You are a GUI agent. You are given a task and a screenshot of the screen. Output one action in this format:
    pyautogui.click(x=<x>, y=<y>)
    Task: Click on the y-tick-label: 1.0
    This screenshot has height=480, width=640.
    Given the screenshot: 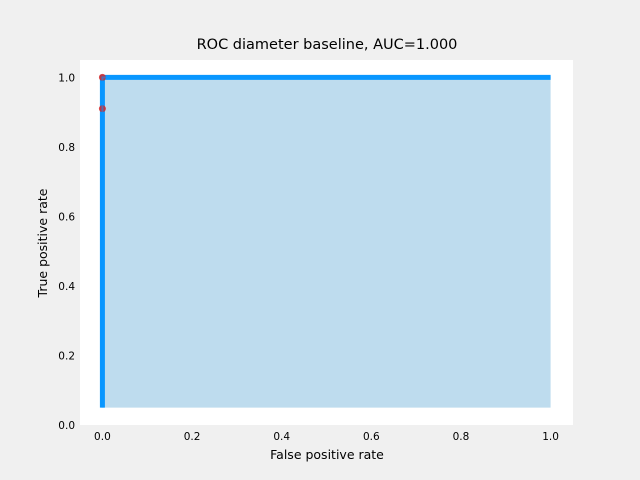 What is the action you would take?
    pyautogui.click(x=66, y=78)
    